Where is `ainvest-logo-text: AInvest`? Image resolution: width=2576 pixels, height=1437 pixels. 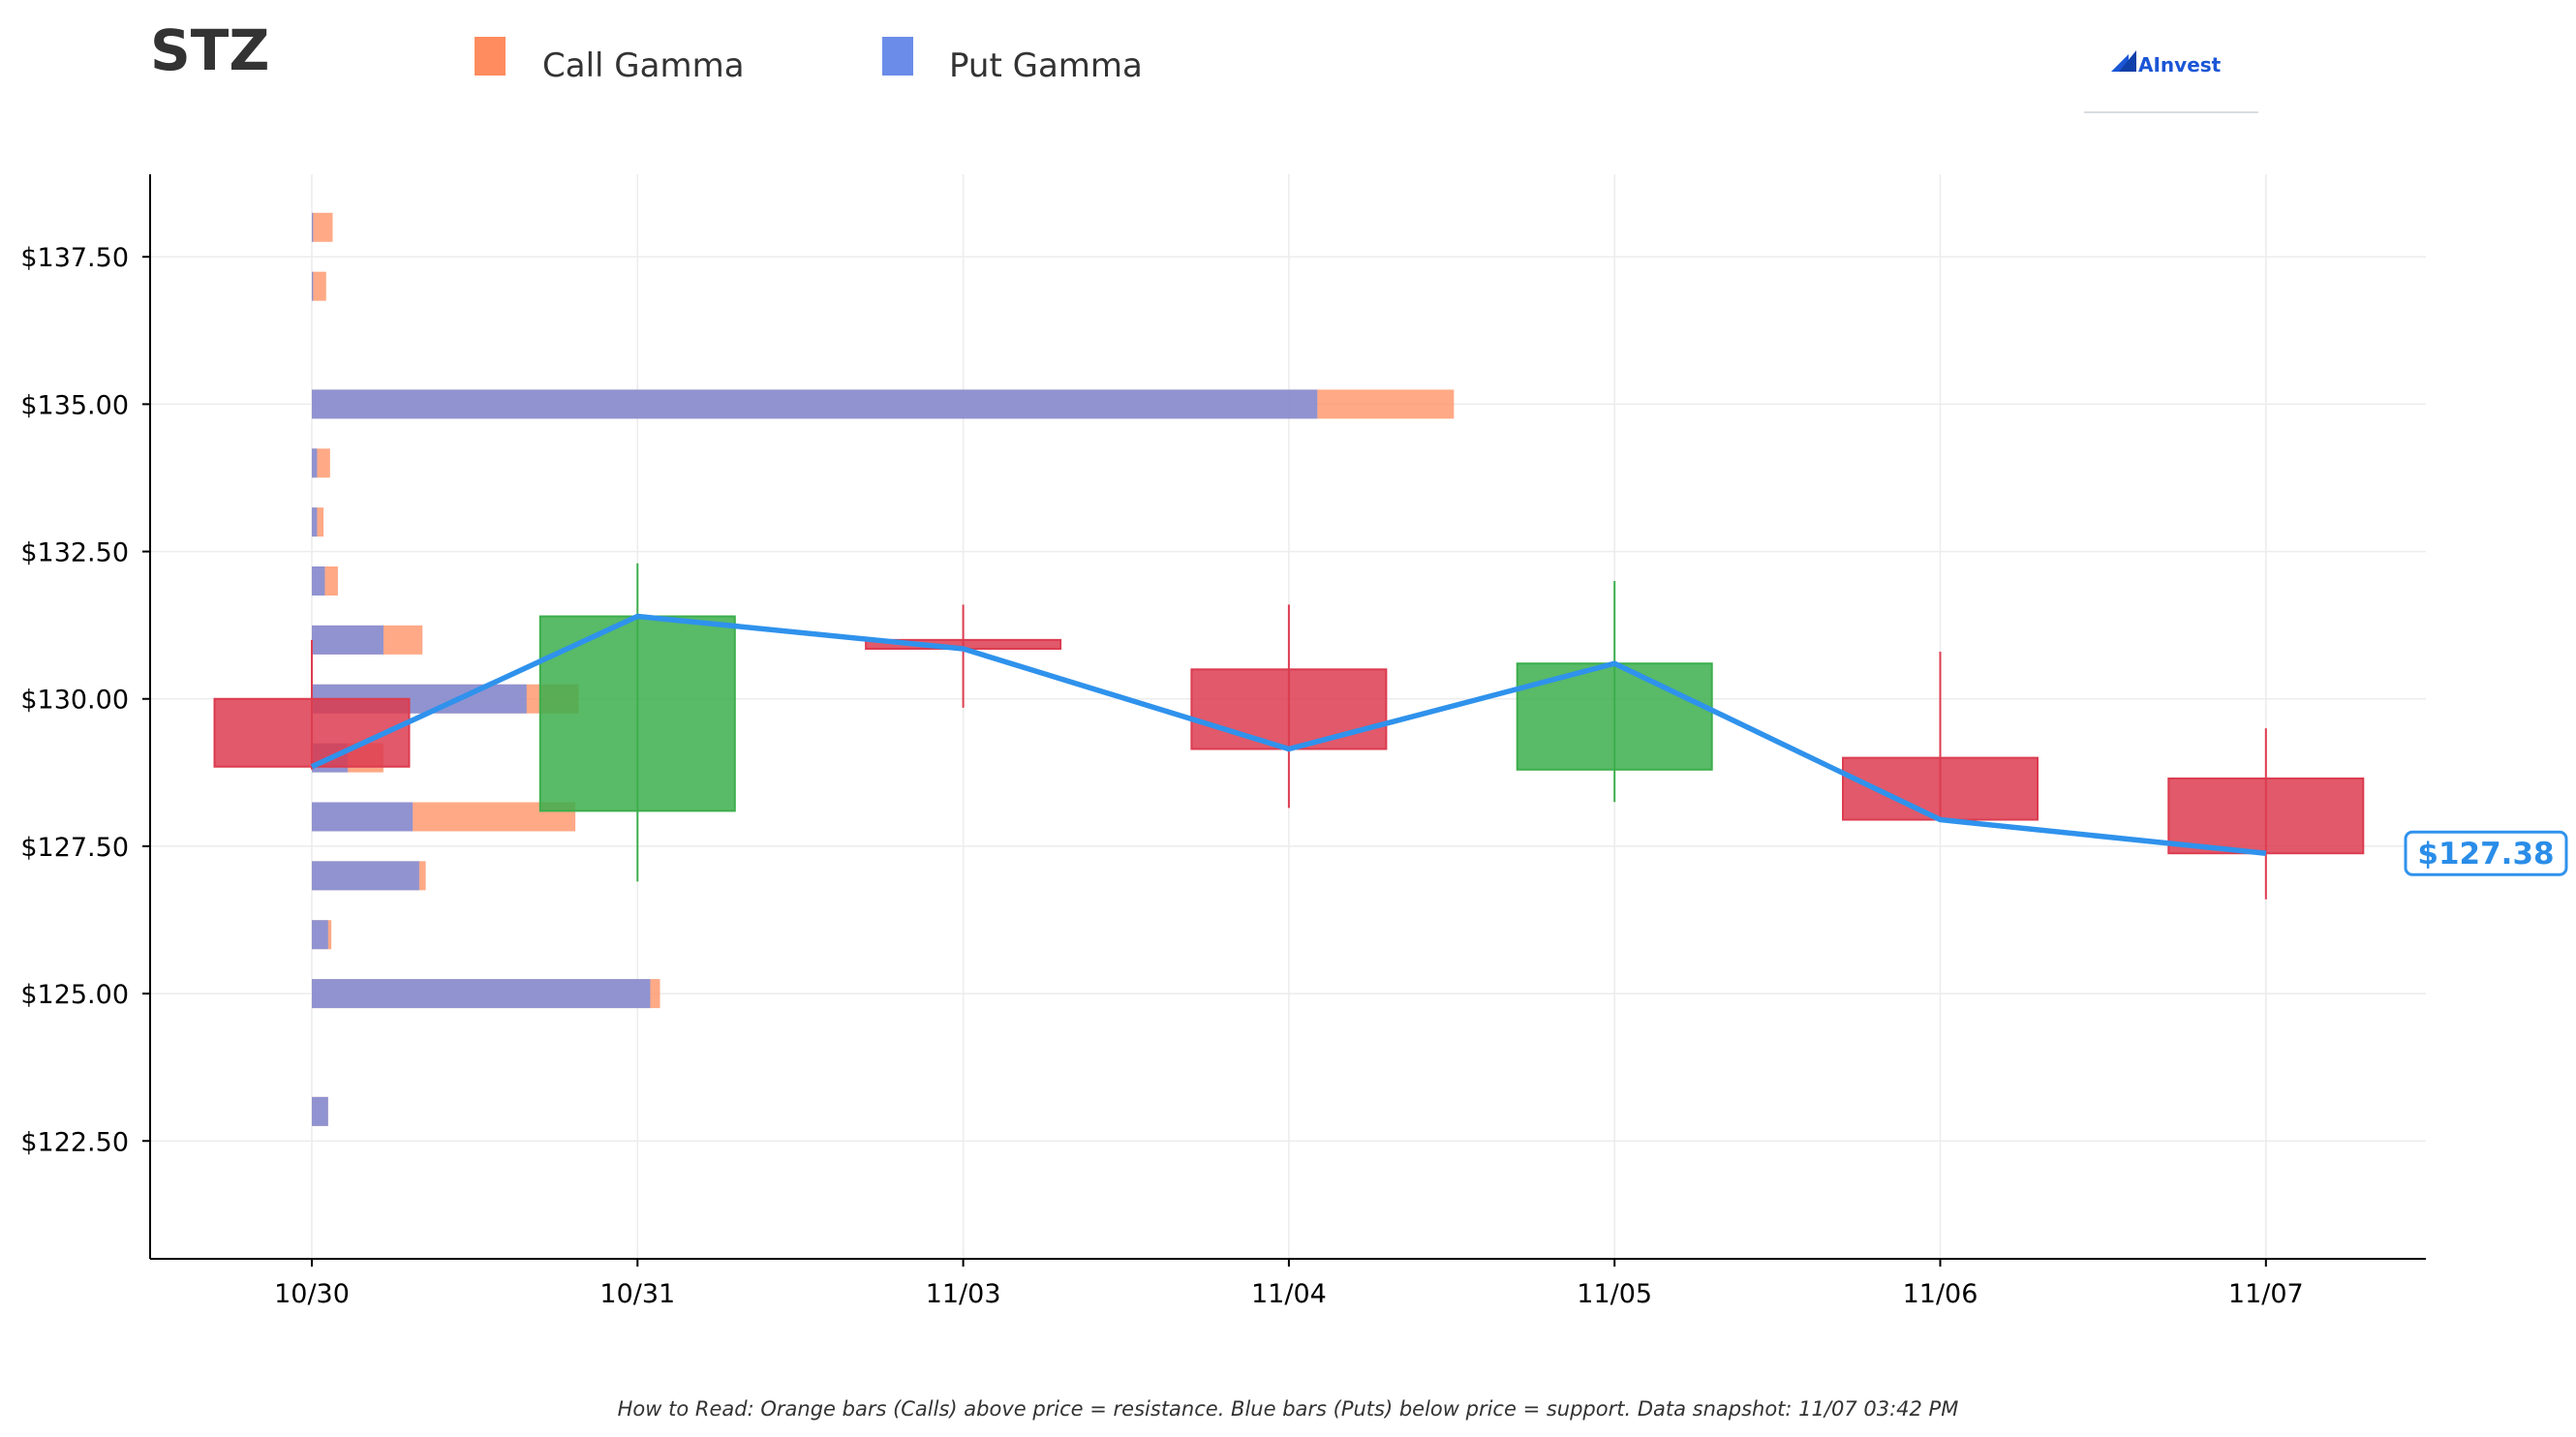 ainvest-logo-text: AInvest is located at coordinates (2180, 65).